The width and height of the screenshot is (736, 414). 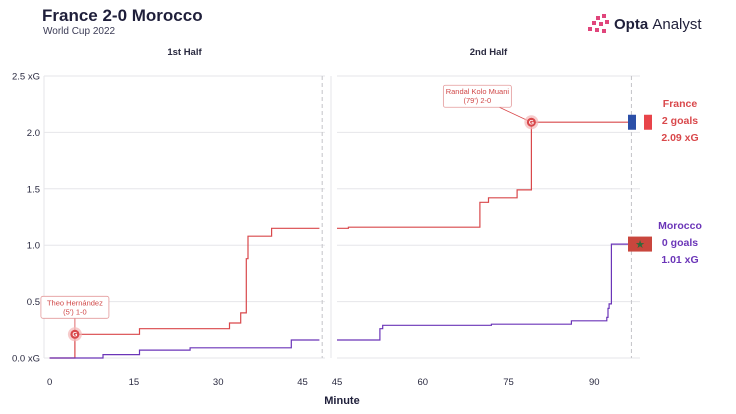 What do you see at coordinates (640, 122) in the screenshot?
I see `france-flag-white` at bounding box center [640, 122].